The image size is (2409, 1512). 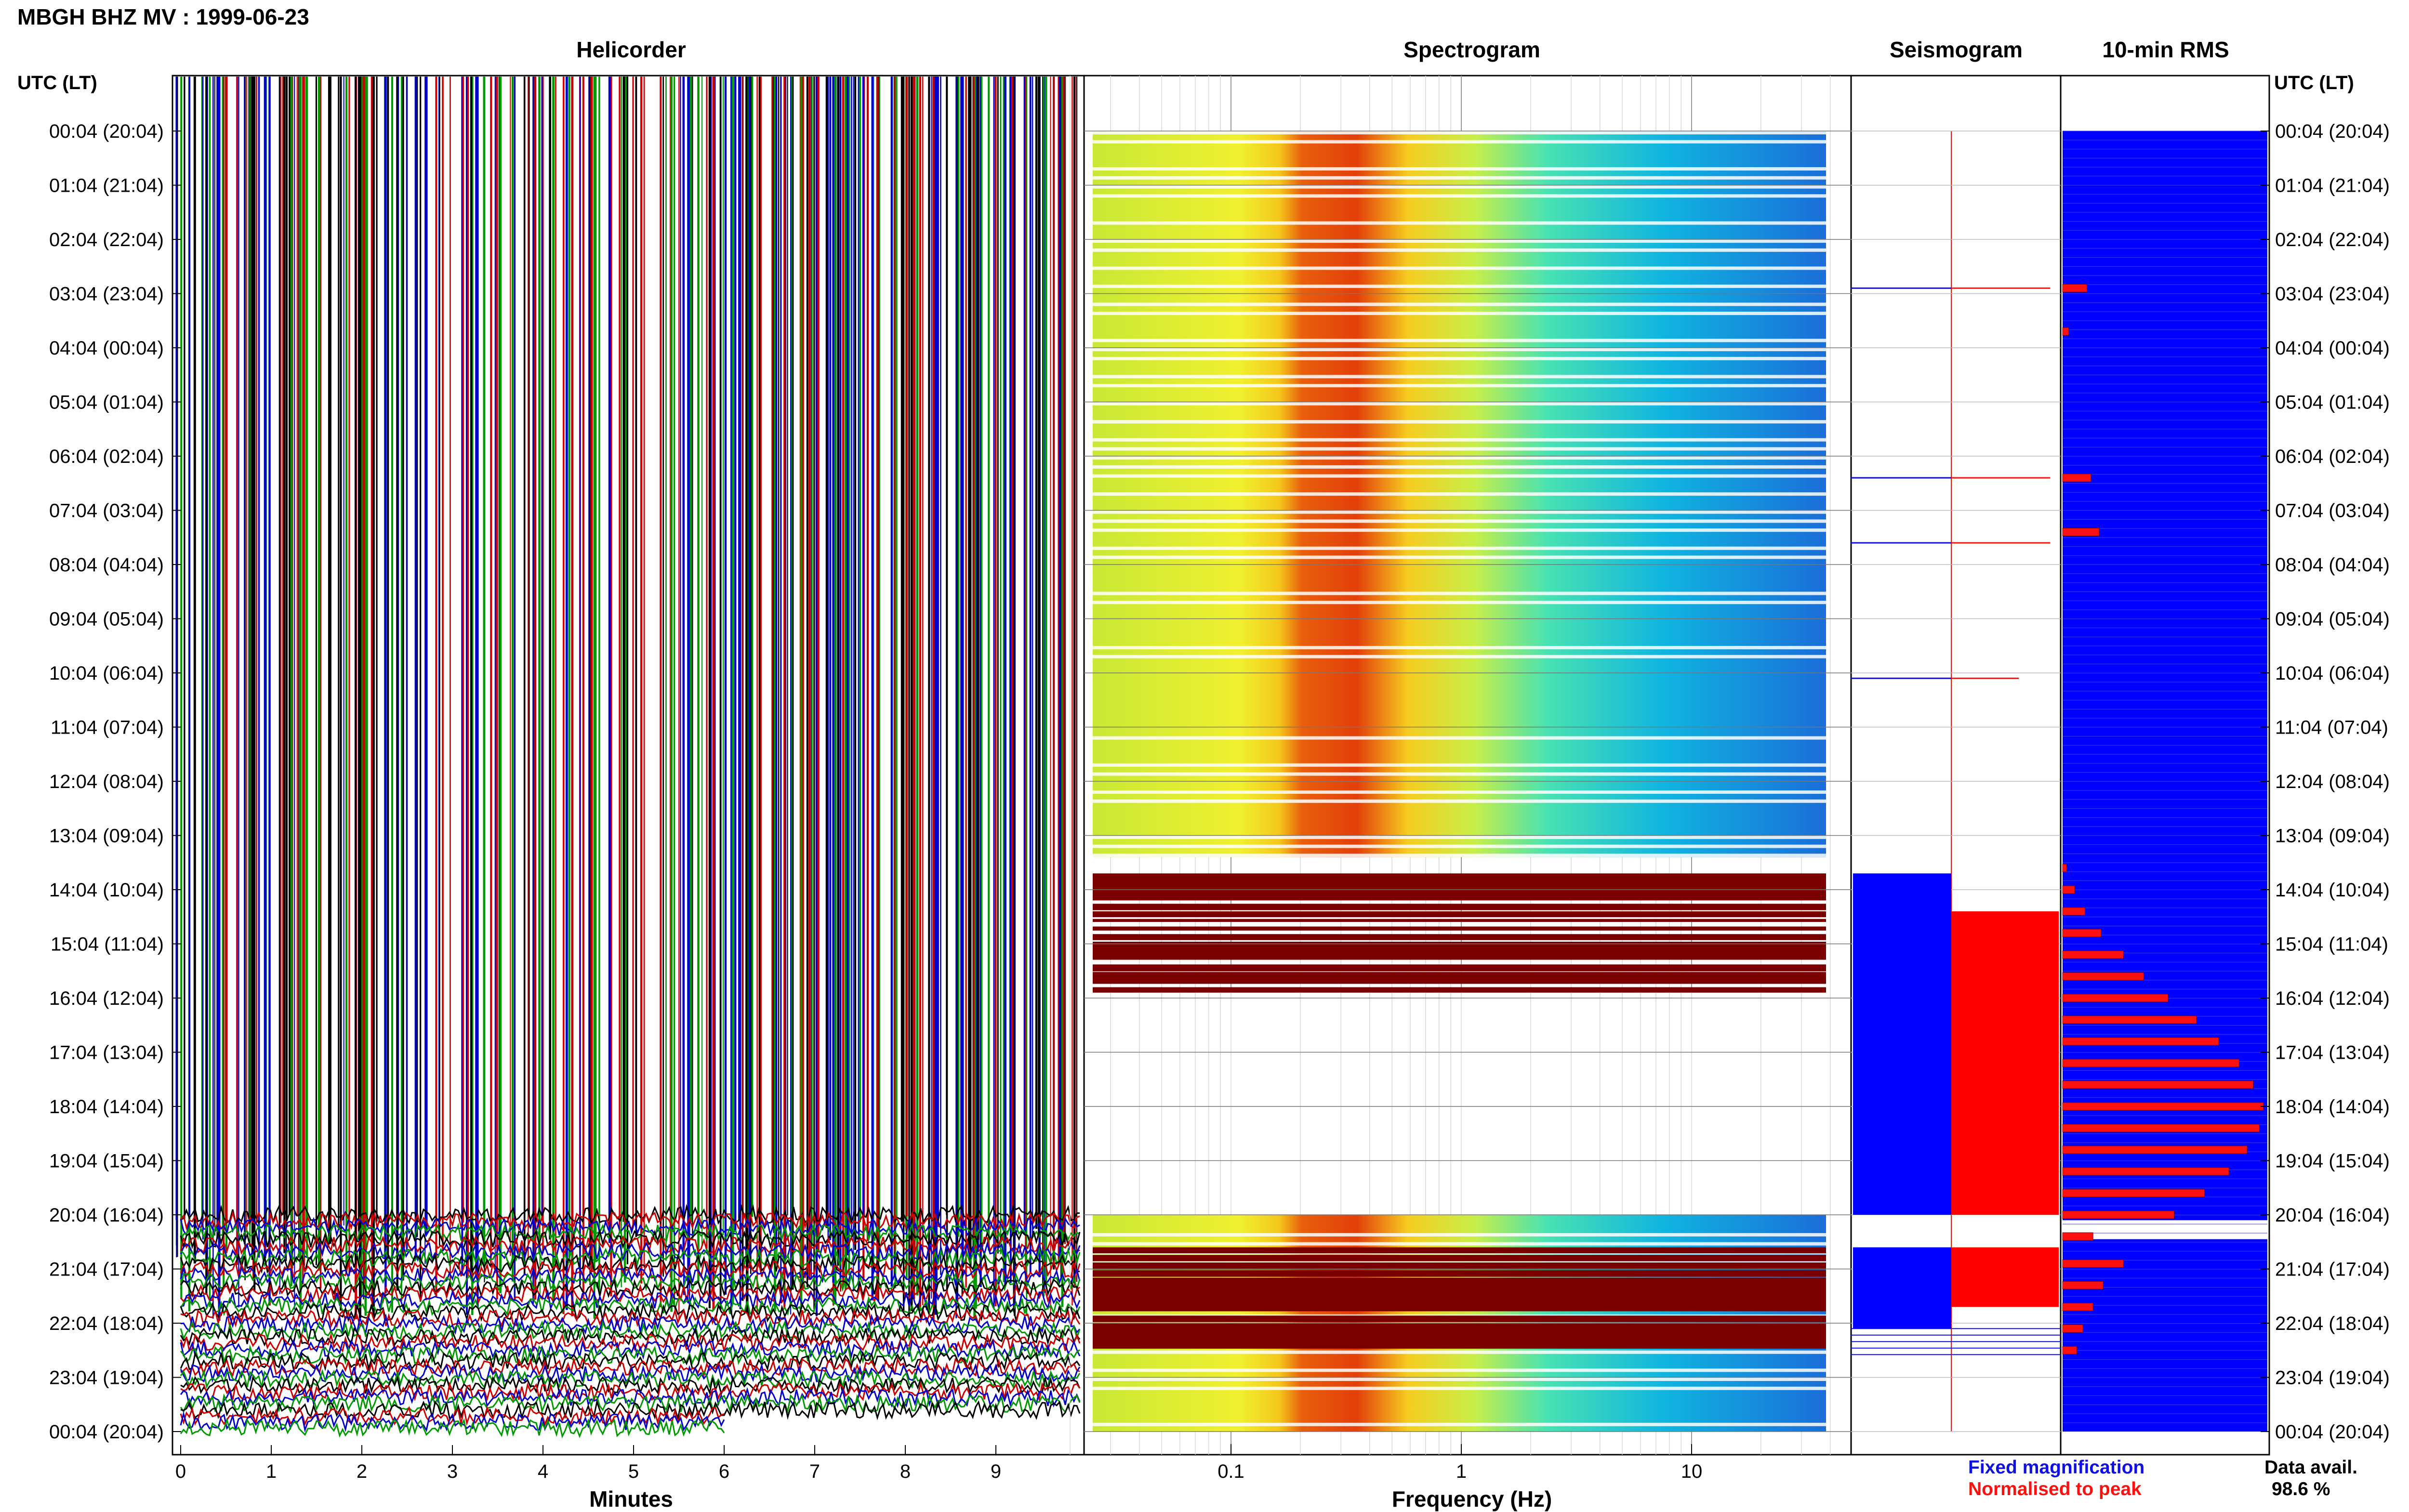 I want to click on time-label-left: 01:04 (21:04), so click(x=106, y=186).